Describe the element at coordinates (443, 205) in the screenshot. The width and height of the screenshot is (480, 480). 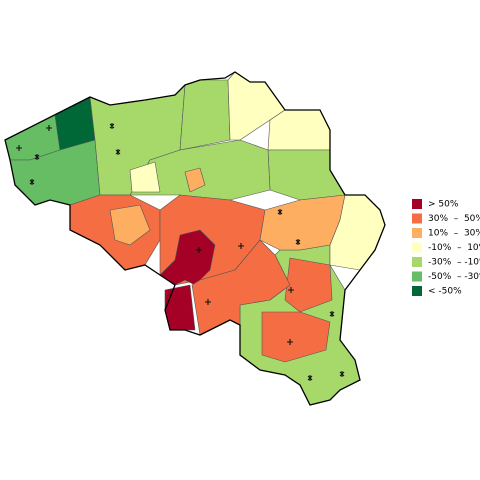
I see `legend-label: > 50%` at that location.